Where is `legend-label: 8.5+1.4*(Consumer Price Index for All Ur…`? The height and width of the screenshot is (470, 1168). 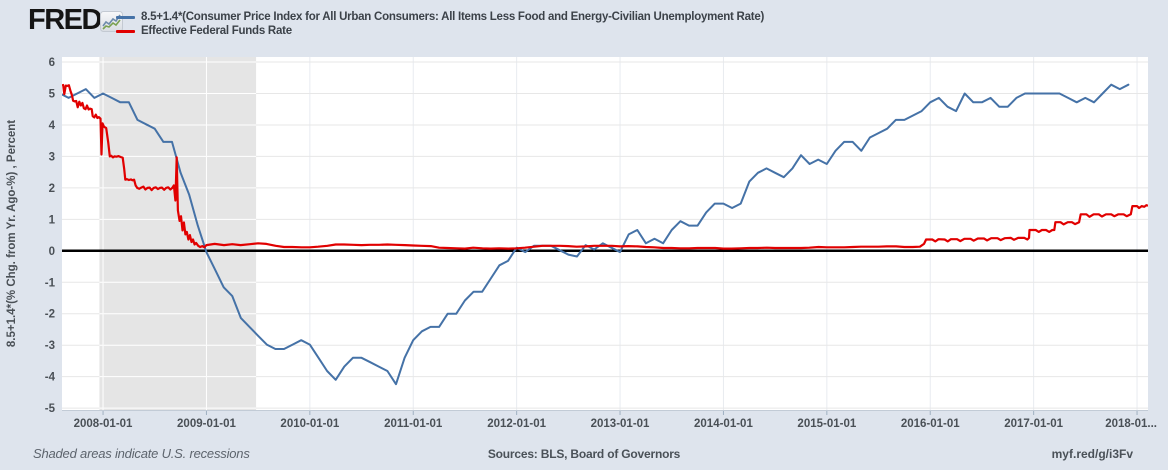
legend-label: 8.5+1.4*(Consumer Price Index for All Ur… is located at coordinates (453, 17).